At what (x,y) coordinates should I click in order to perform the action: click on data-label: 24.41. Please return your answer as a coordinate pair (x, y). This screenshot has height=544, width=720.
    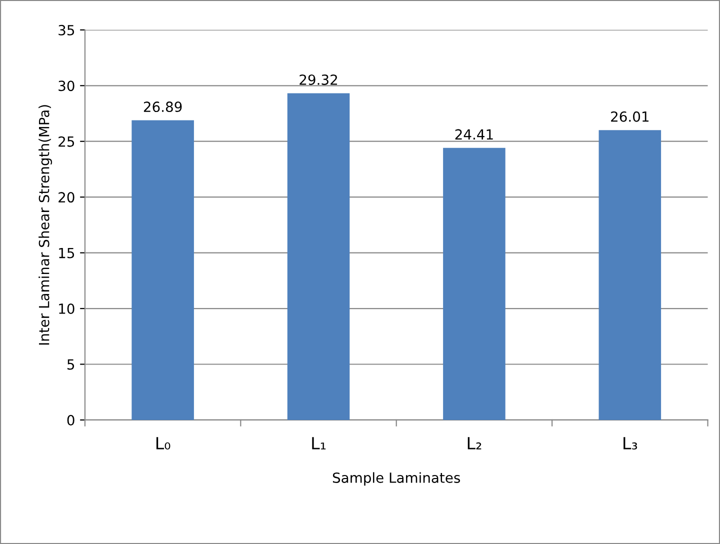
    Looking at the image, I should click on (474, 134).